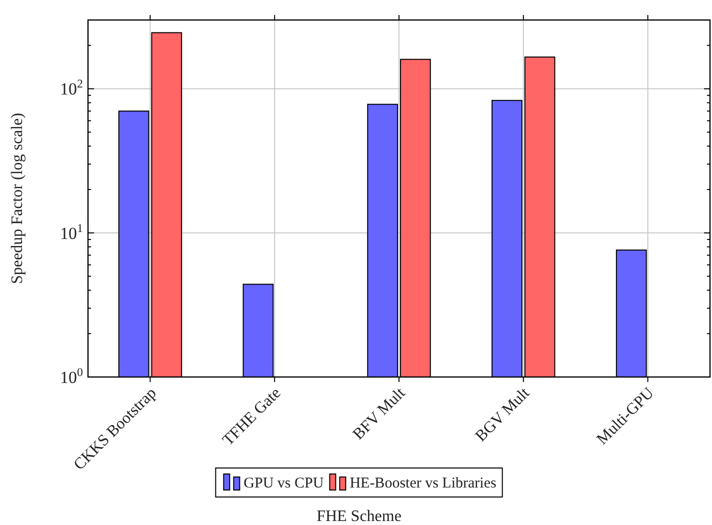 The image size is (712, 525). I want to click on y-tick-label: 10$^{2}$, so click(72, 87).